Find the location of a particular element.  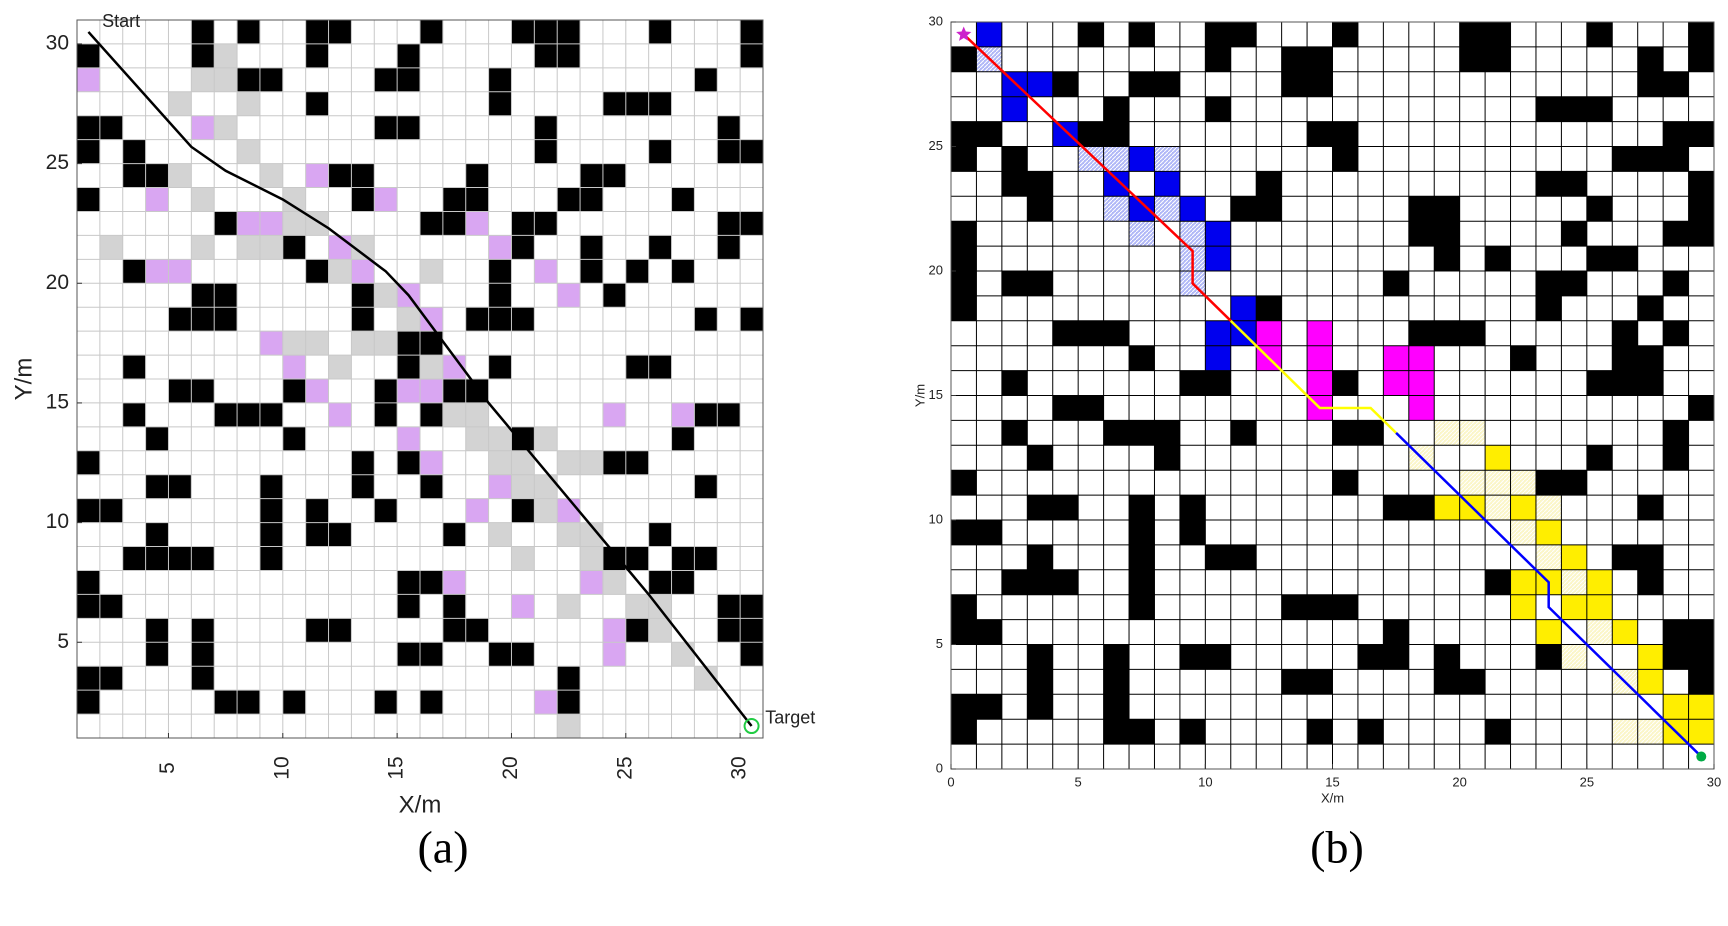

y-tick-label: 30 is located at coordinates (57, 42).